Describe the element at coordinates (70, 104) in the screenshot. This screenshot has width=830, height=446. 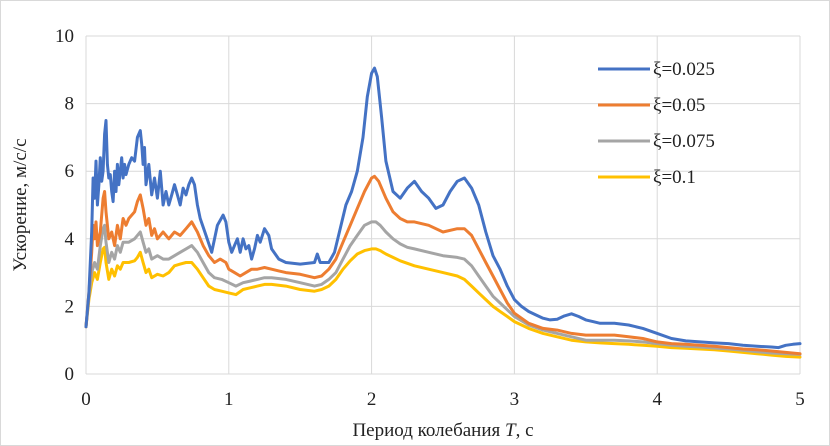
I see `y-tick-label: 8` at that location.